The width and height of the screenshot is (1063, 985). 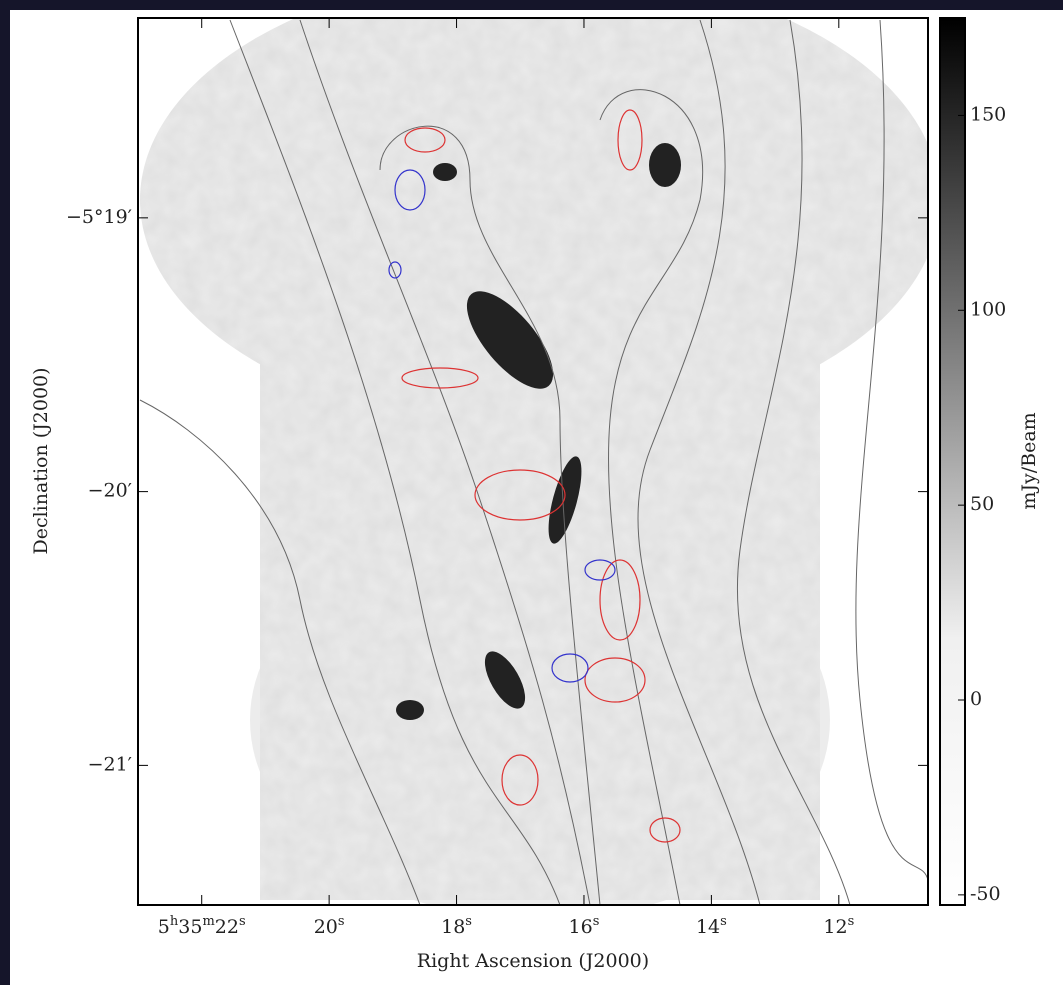 I want to click on x-tick-label: 16s, so click(x=584, y=926).